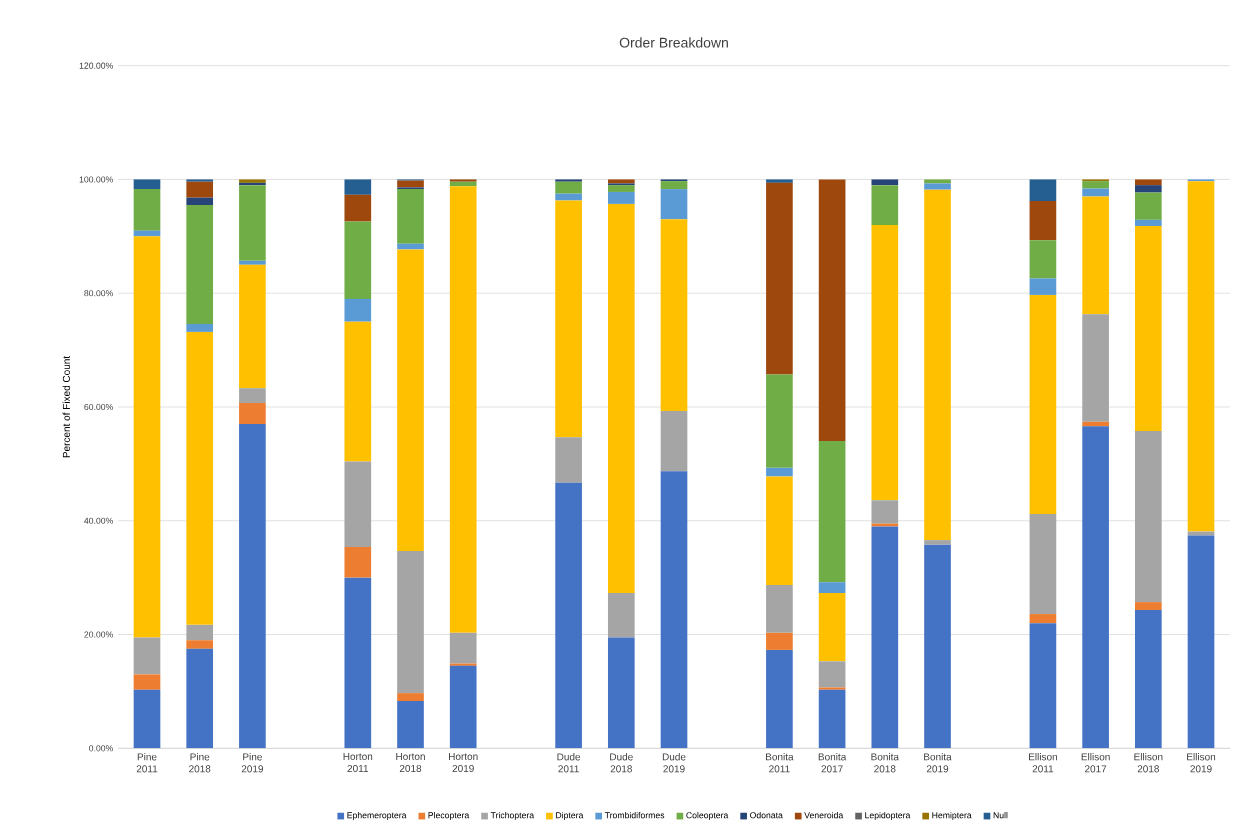 This screenshot has width=1250, height=839. Describe the element at coordinates (707, 816) in the screenshot. I see `legend-label: Coleoptera` at that location.